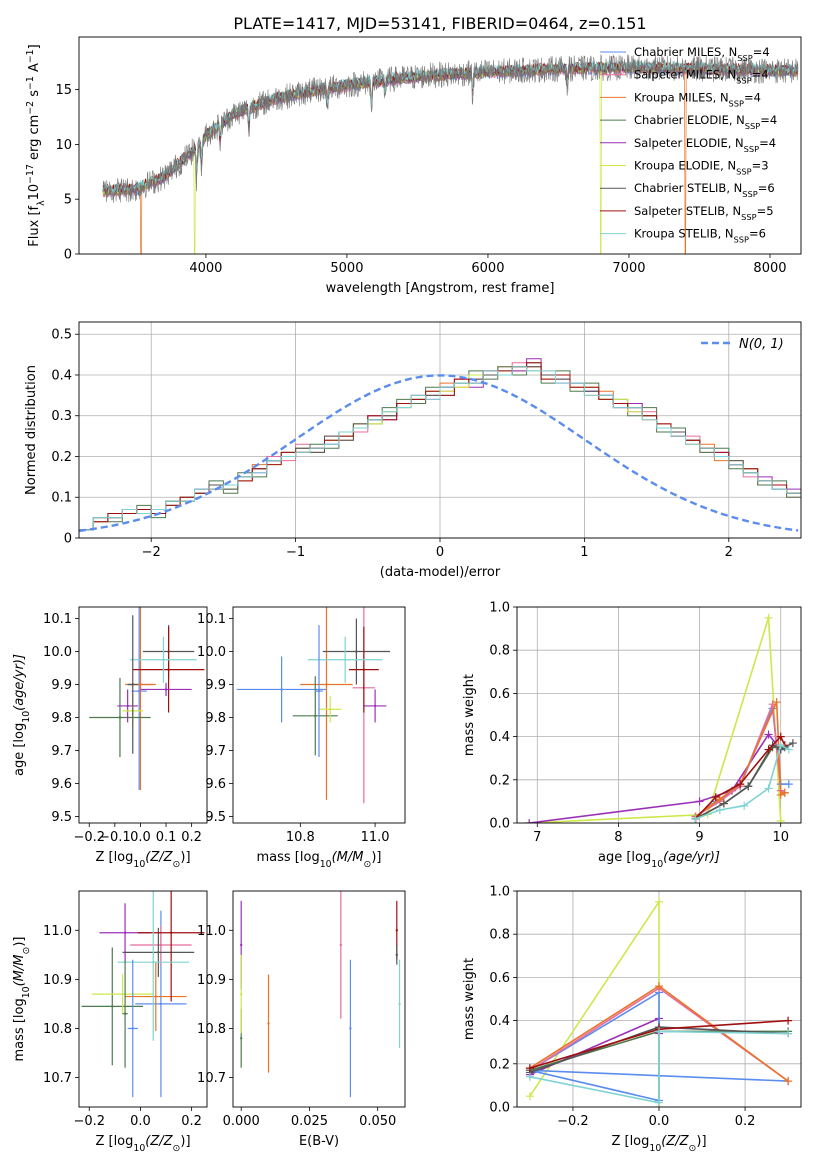 The height and width of the screenshot is (1170, 819). Describe the element at coordinates (740, 777) in the screenshot. I see `series-line-salpeter_stelib` at that location.